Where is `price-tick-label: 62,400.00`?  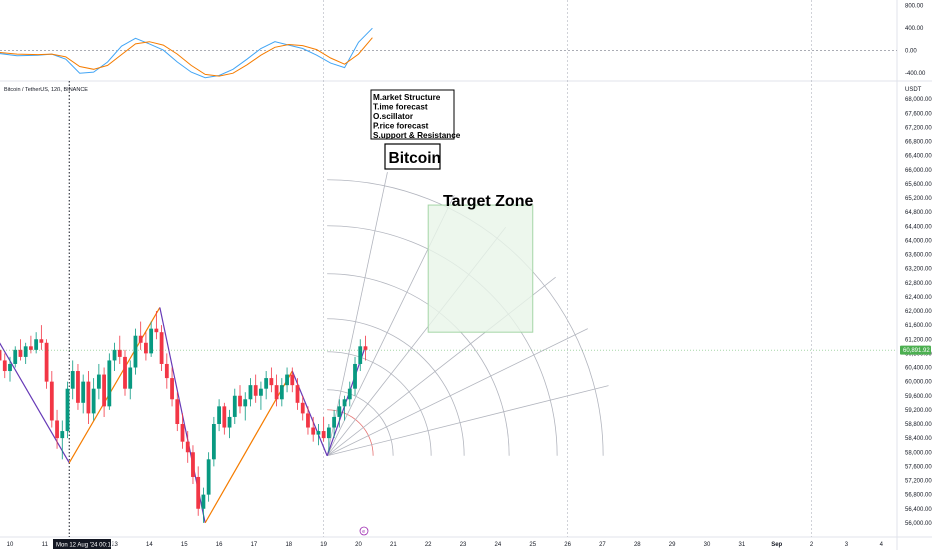
price-tick-label: 62,400.00 is located at coordinates (918, 298).